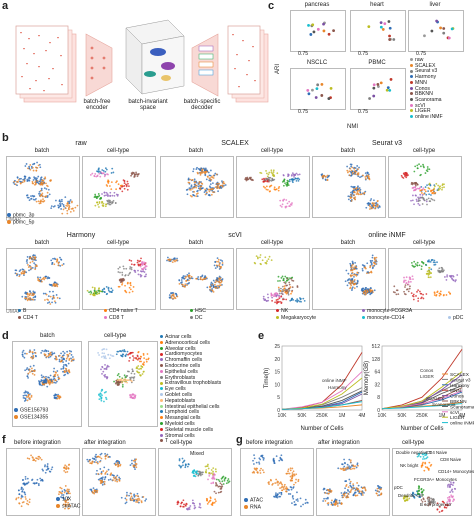  I want to click on line-annotation: online iNMF, so click(334, 380).